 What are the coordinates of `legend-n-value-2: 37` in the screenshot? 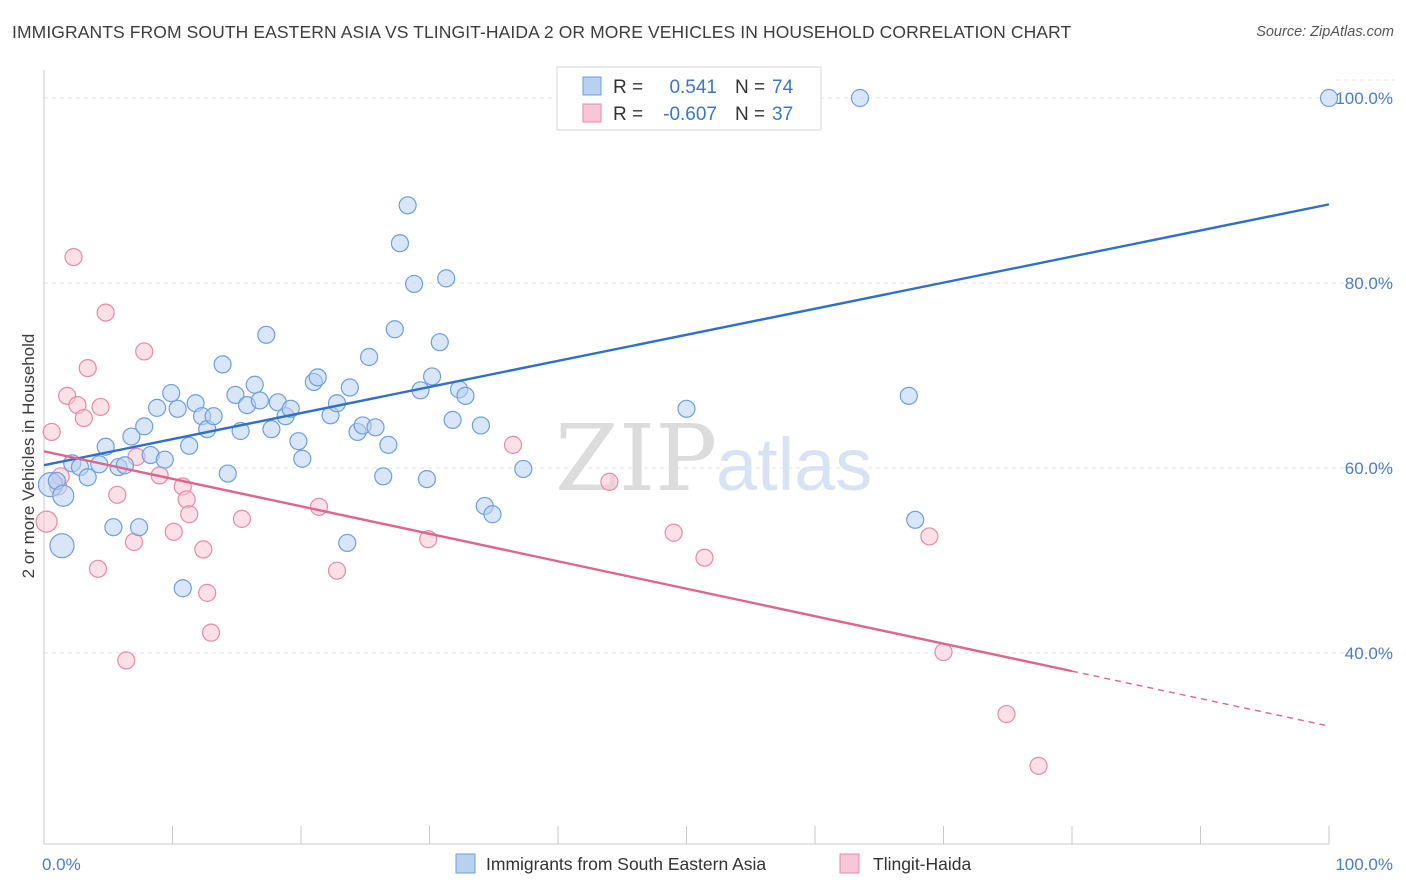 It's located at (782, 114).